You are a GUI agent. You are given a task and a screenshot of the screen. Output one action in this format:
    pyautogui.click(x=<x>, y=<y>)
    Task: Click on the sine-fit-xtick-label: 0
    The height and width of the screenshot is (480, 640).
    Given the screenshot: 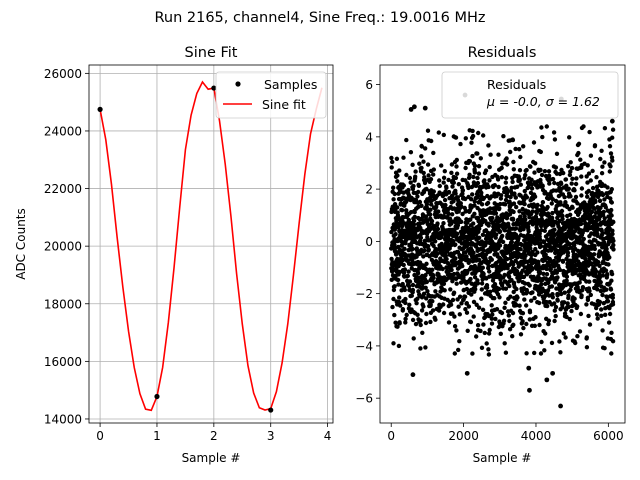 What is the action you would take?
    pyautogui.click(x=100, y=436)
    